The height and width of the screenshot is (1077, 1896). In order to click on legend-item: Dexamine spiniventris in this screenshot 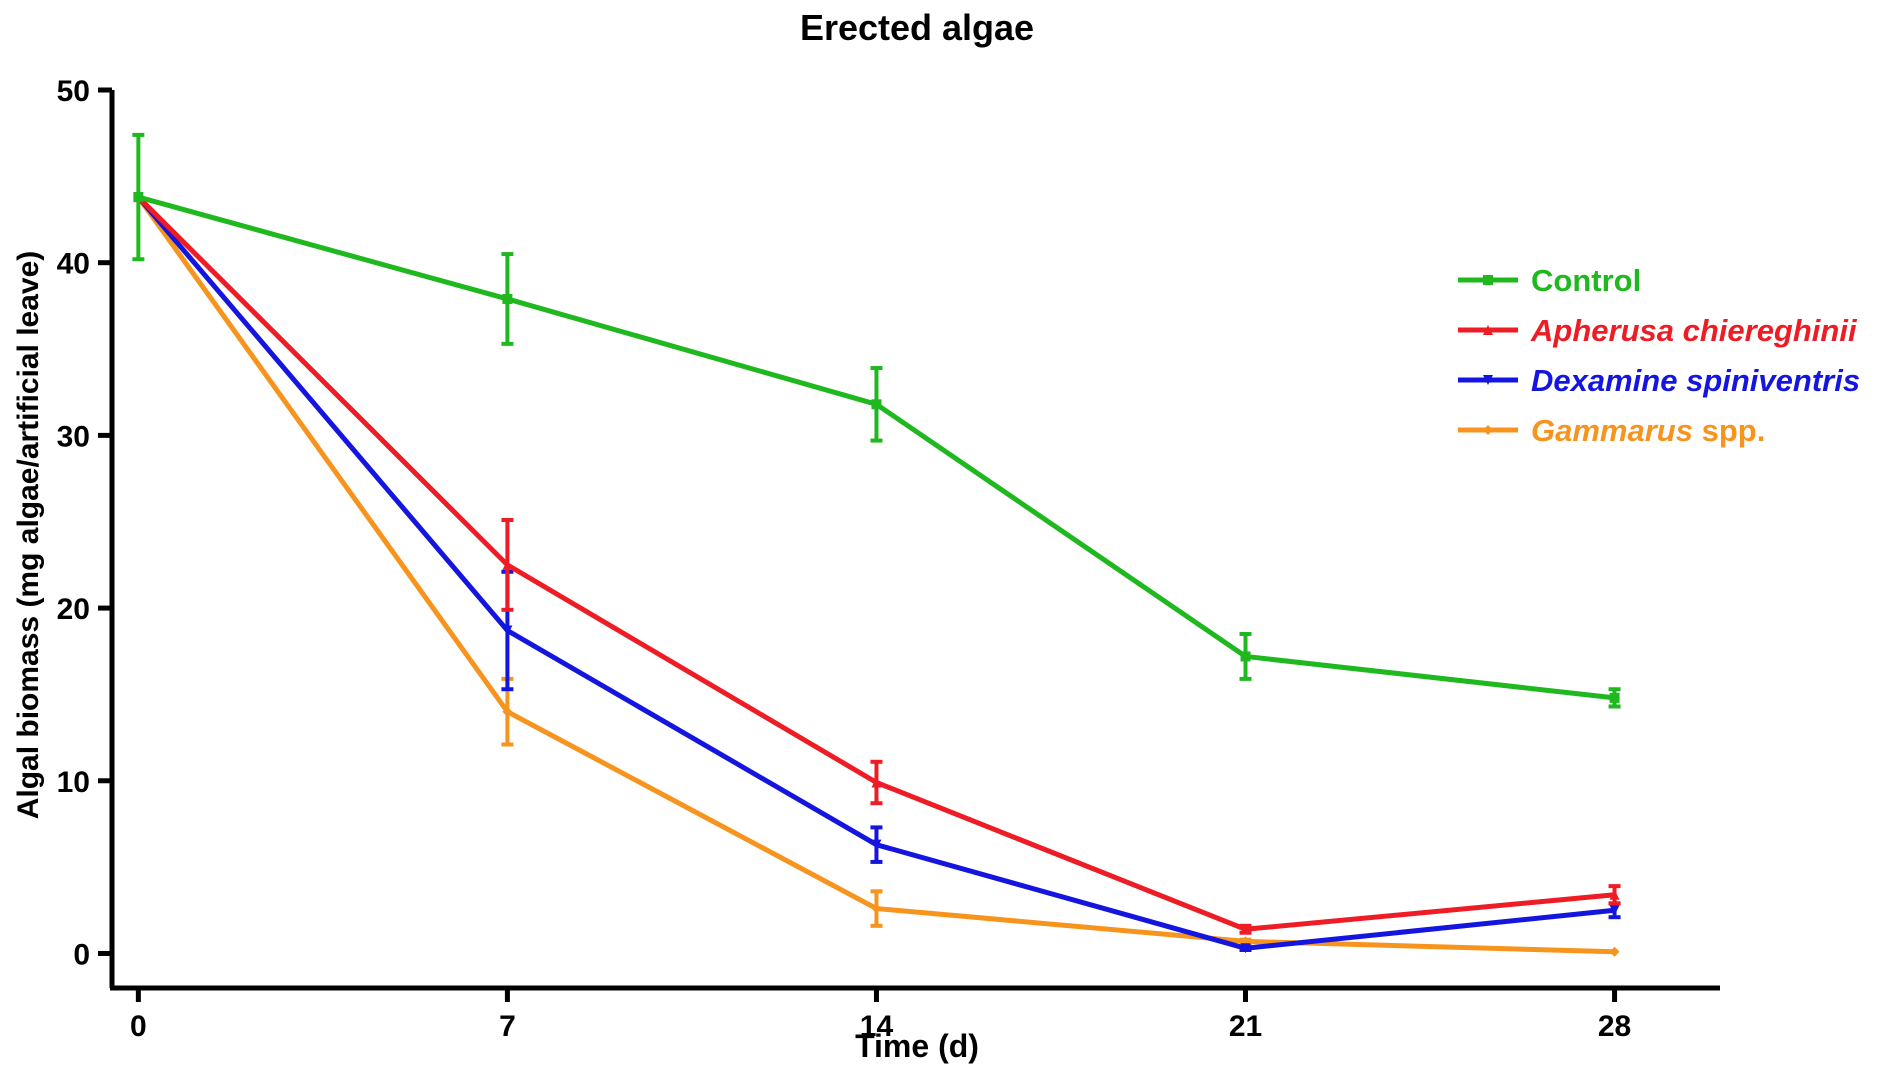, I will do `click(1659, 380)`.